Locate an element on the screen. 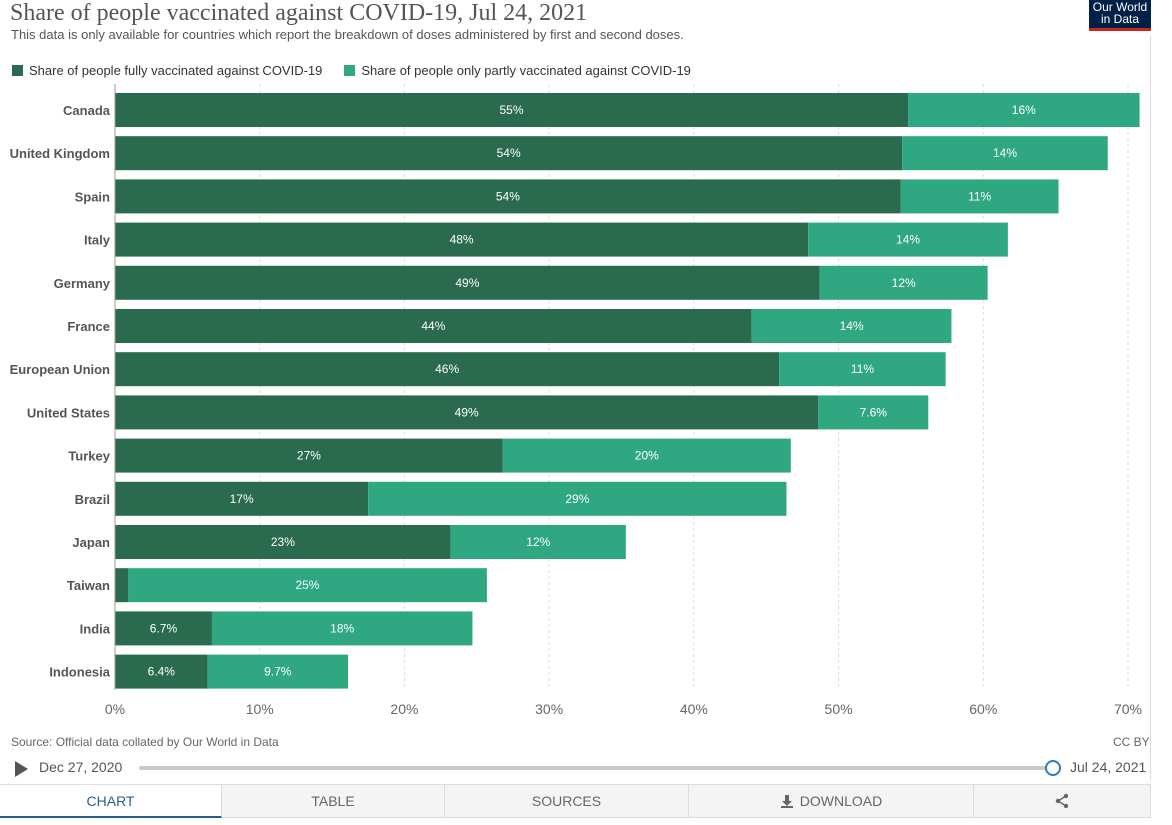 This screenshot has height=825, width=1172. x-tick-label: 0% is located at coordinates (115, 709).